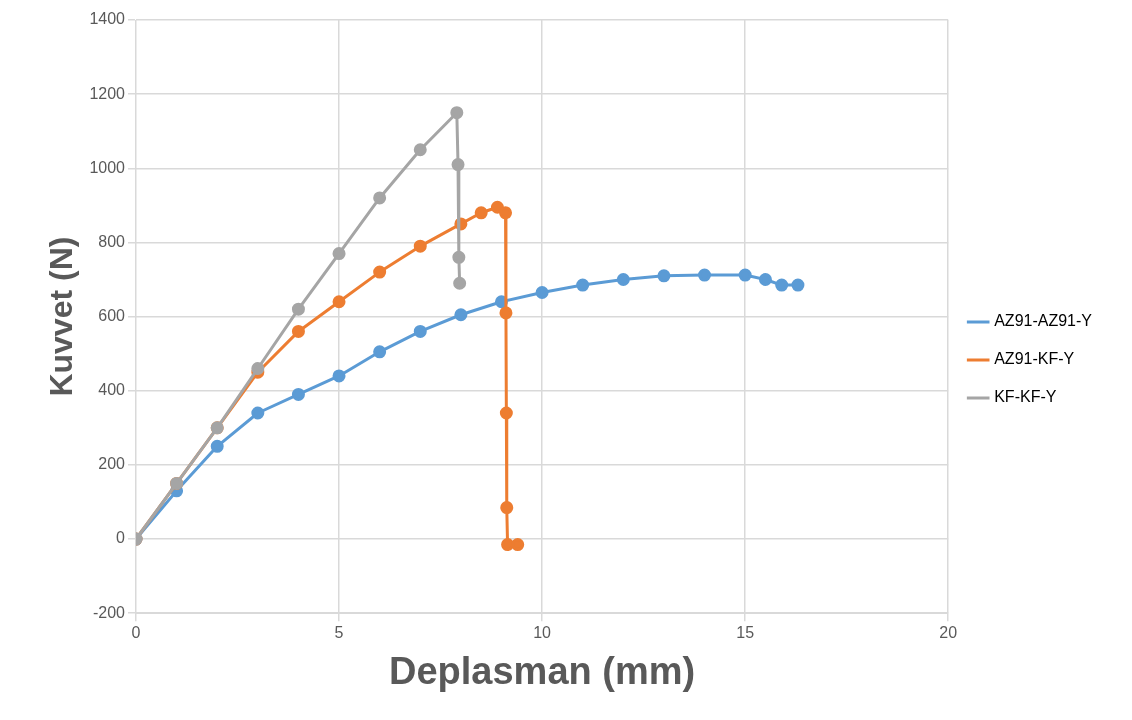  I want to click on y-tick-label: 600, so click(112, 316).